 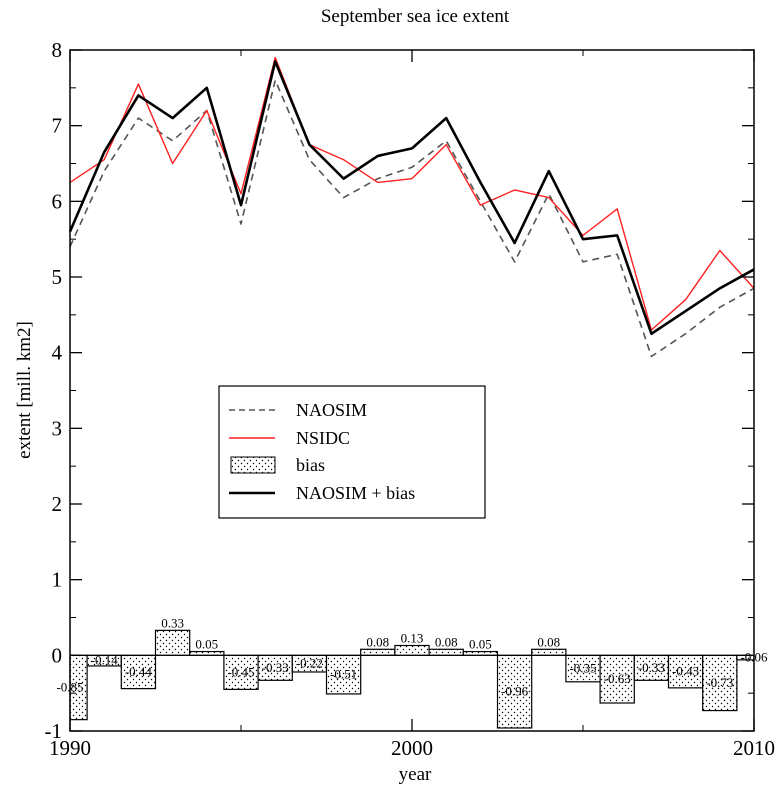 I want to click on x-tick-label: 2010, so click(x=754, y=748).